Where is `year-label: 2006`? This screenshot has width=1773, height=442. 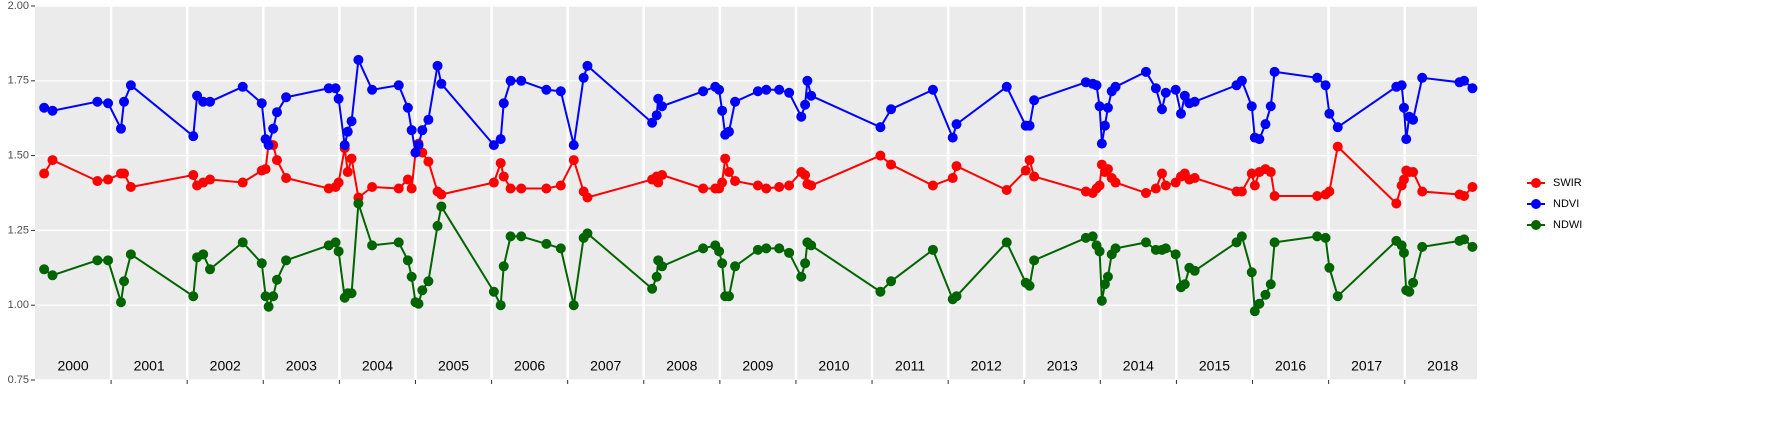
year-label: 2006 is located at coordinates (529, 366).